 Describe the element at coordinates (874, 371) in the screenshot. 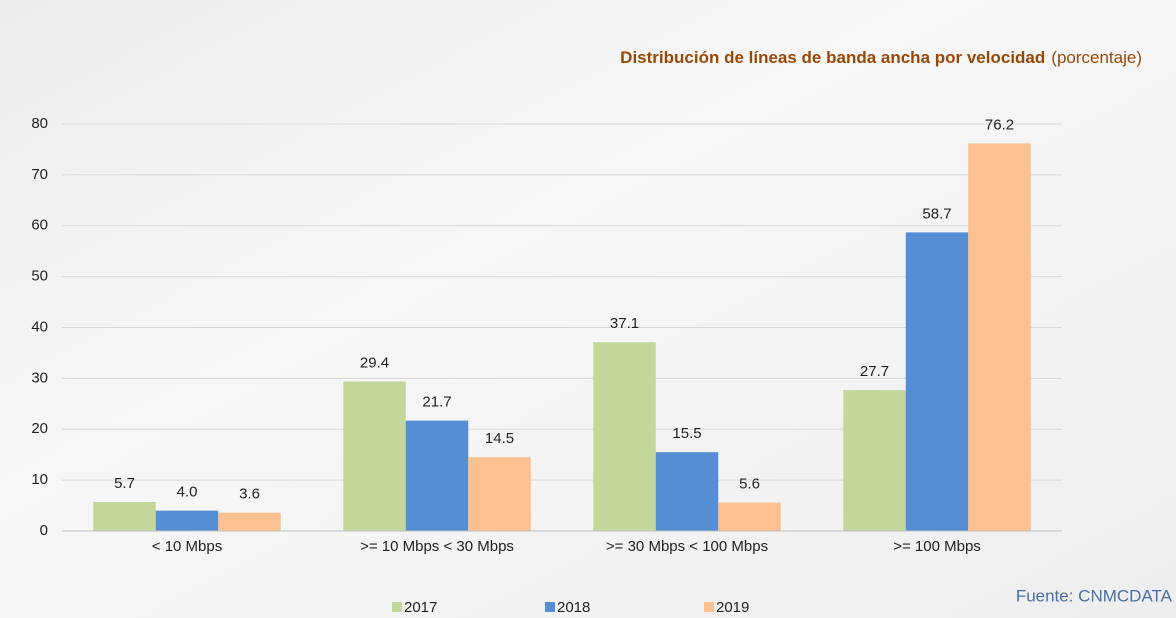

I see `data-label: 27.7` at that location.